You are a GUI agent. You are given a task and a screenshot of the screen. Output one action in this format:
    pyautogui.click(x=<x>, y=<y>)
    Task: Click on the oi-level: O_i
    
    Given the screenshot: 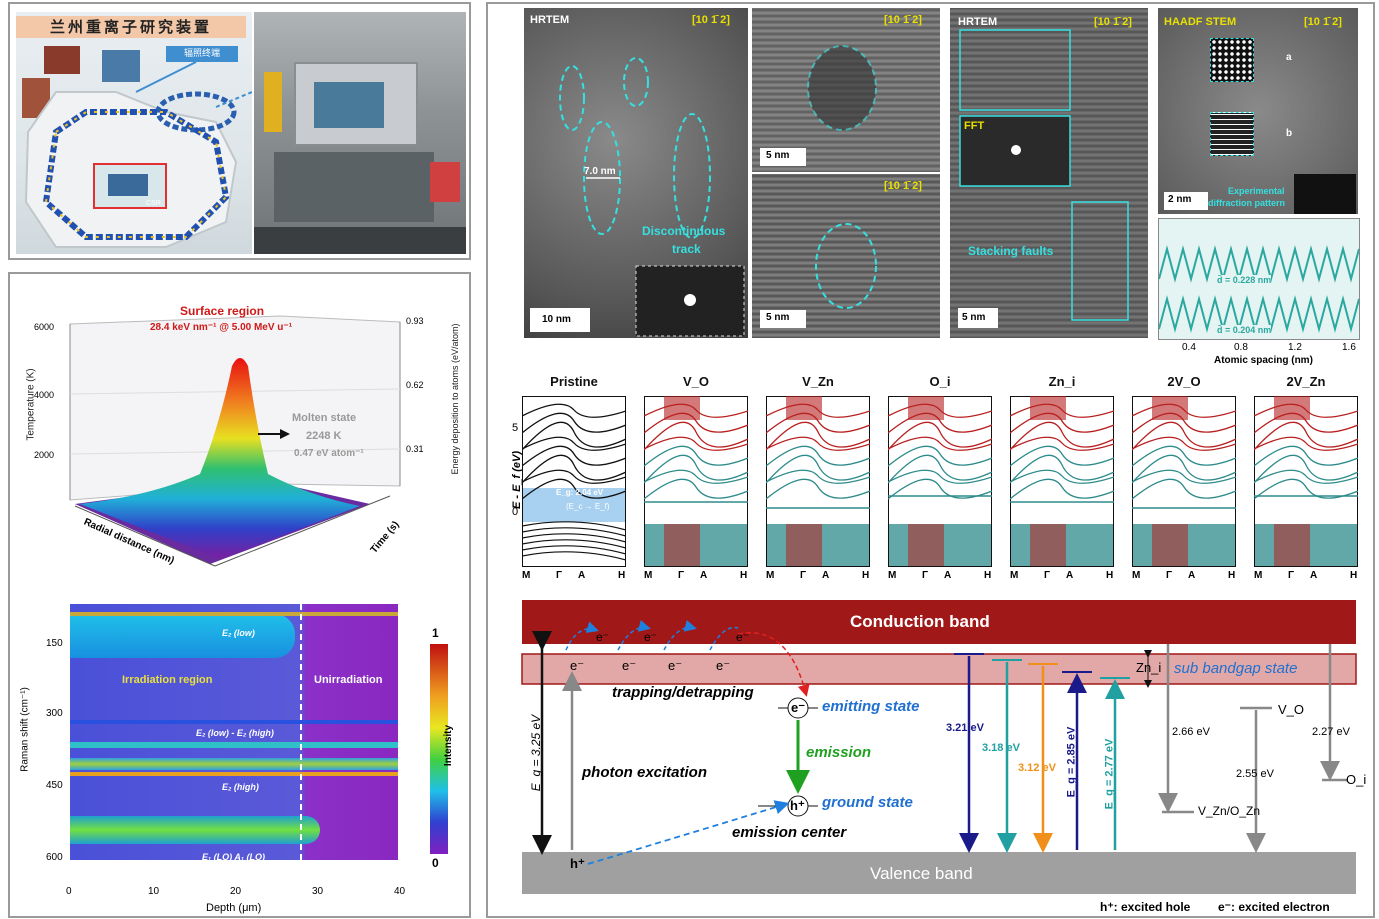 What is the action you would take?
    pyautogui.click(x=1356, y=779)
    